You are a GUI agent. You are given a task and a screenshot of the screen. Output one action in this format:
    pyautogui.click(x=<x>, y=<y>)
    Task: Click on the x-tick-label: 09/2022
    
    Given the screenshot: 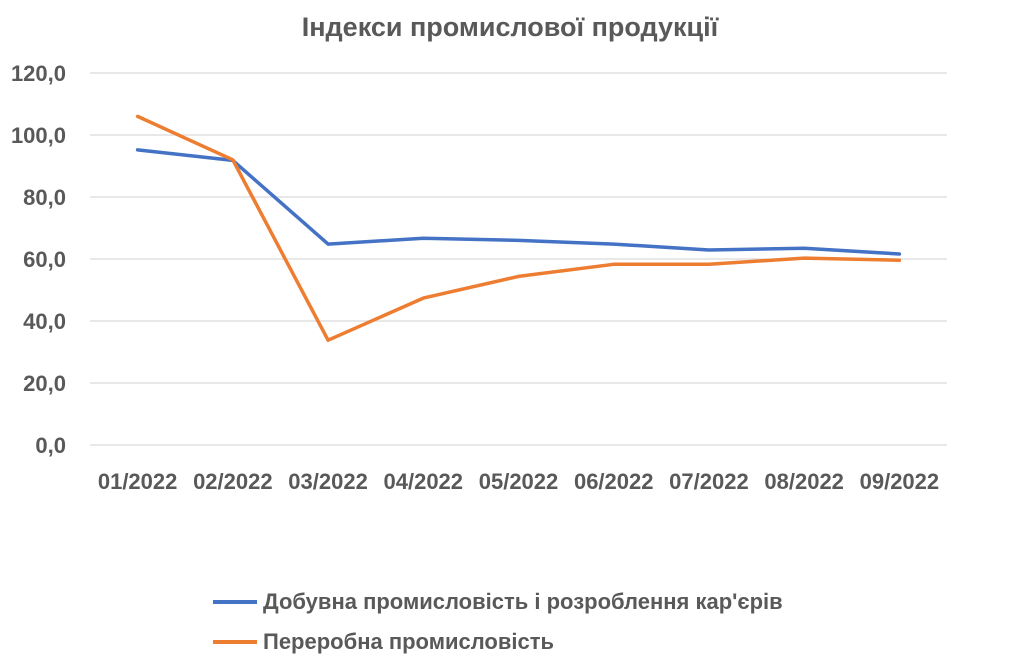 What is the action you would take?
    pyautogui.click(x=900, y=481)
    